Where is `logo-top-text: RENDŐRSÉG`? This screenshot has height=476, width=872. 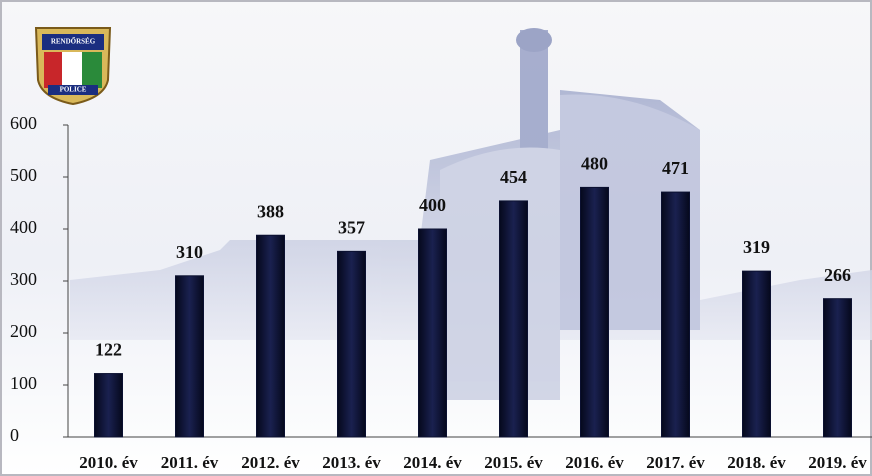
logo-top-text: RENDŐRSÉG is located at coordinates (73, 42).